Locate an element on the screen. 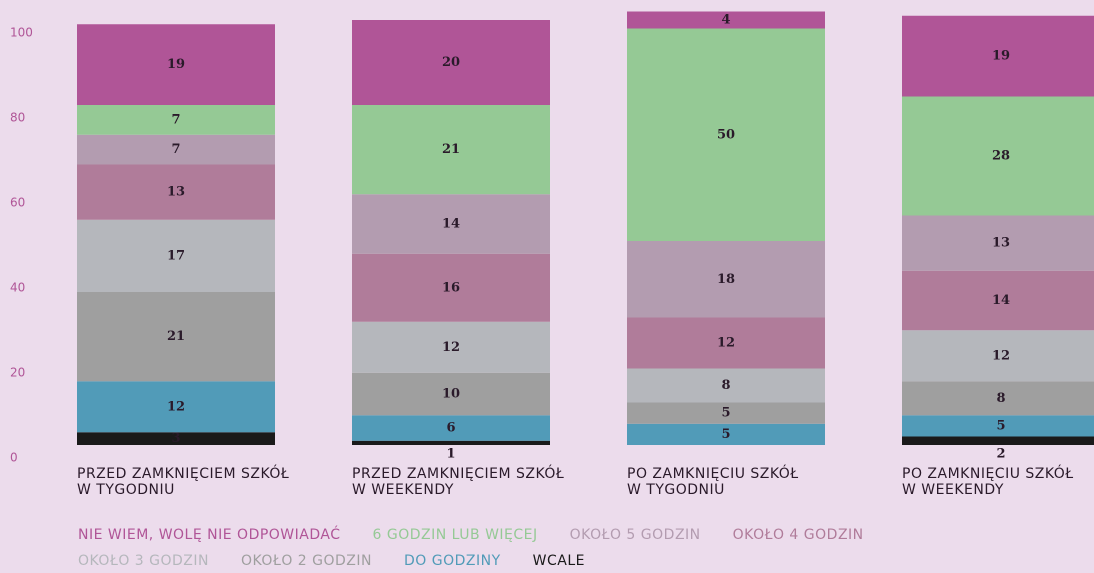 The height and width of the screenshot is (573, 1094). legend-entry: OKOŁO 2 GODZIN is located at coordinates (306, 561).